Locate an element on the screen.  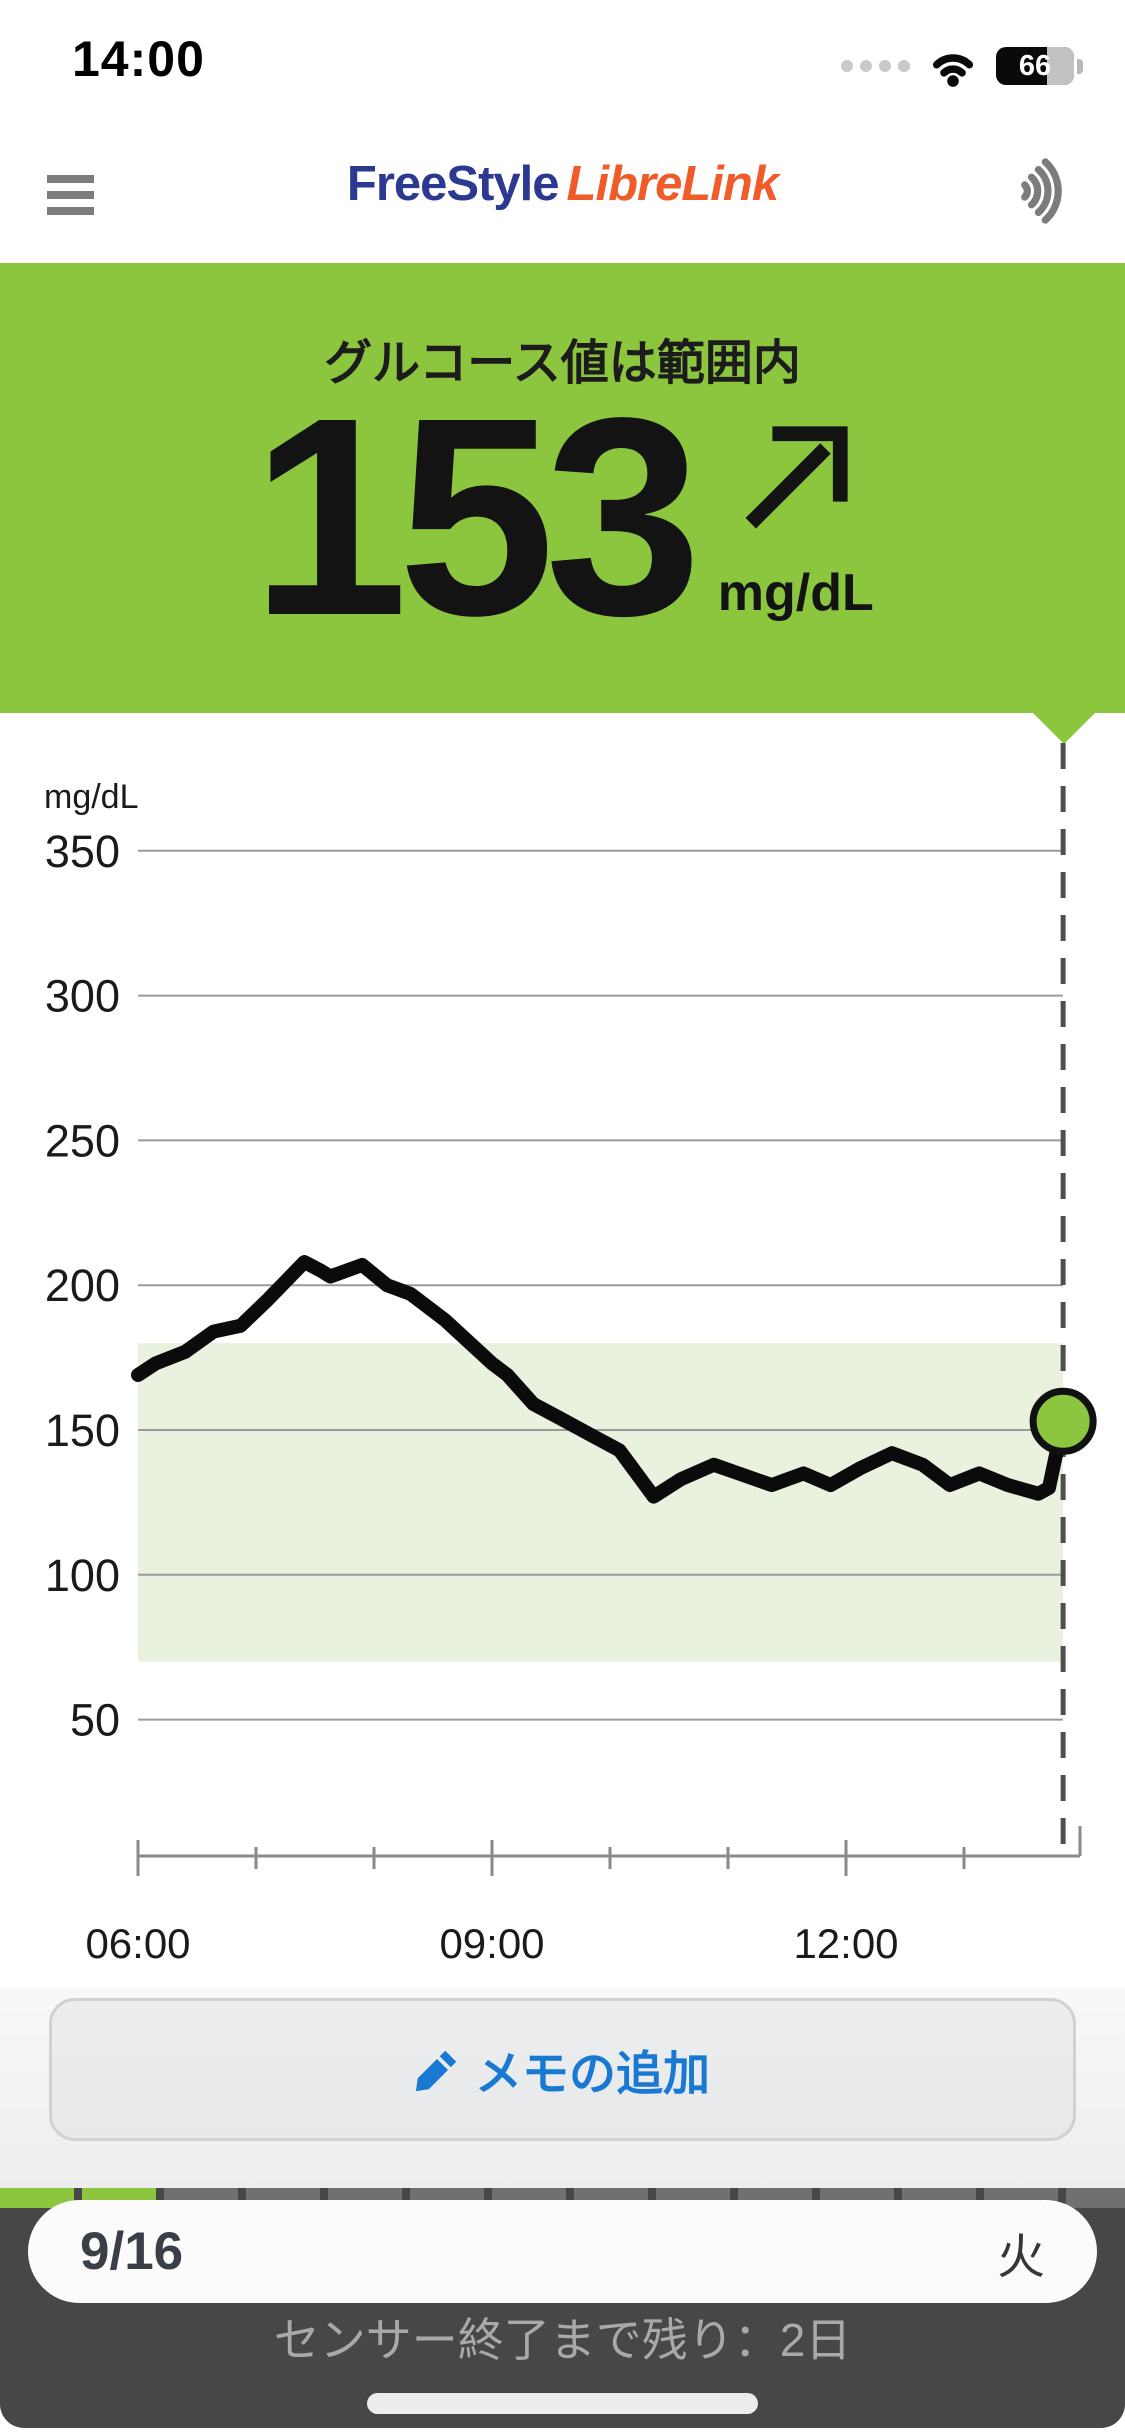
status-time: 14:00 is located at coordinates (138, 59).